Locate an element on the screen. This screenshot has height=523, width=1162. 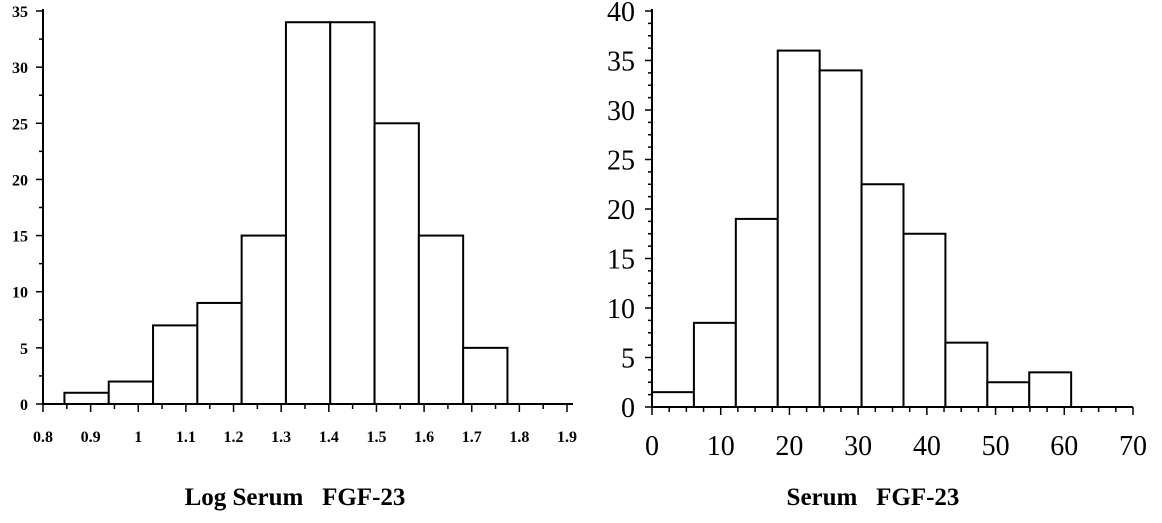
x-tick-label: 0.8 is located at coordinates (43, 437).